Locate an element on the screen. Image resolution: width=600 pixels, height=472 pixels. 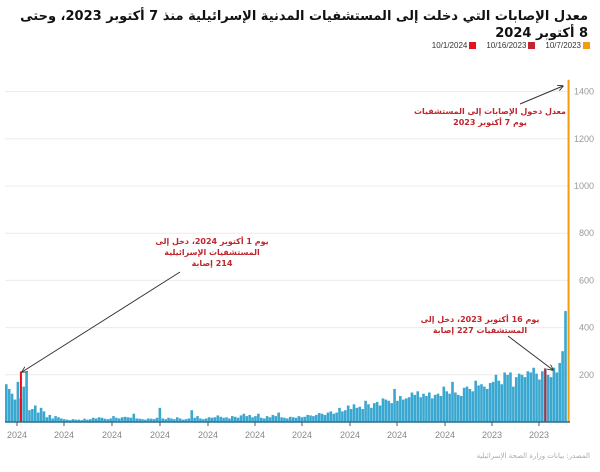
annotation-text: 214 إصابة is located at coordinates (212, 263).